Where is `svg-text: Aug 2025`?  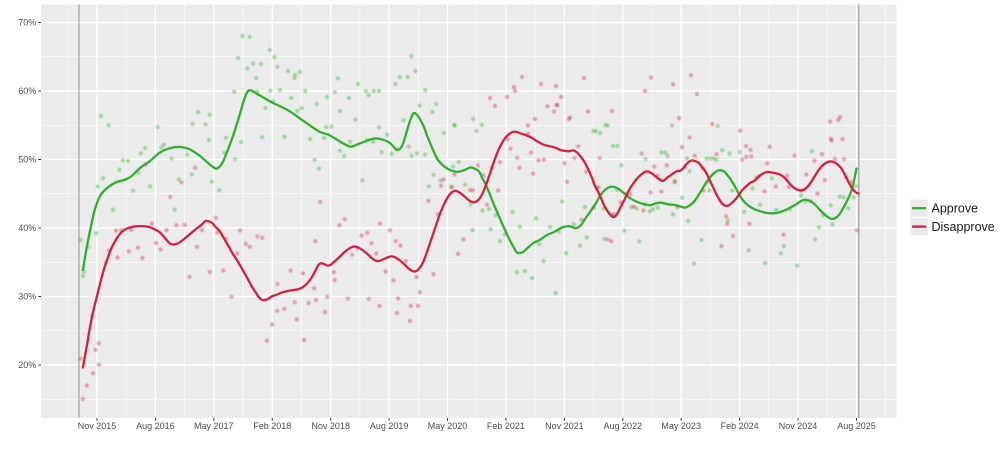 svg-text: Aug 2025 is located at coordinates (856, 426).